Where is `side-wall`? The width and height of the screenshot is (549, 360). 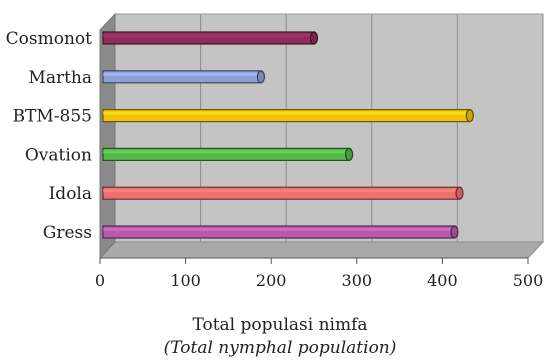
side-wall is located at coordinates (107, 136).